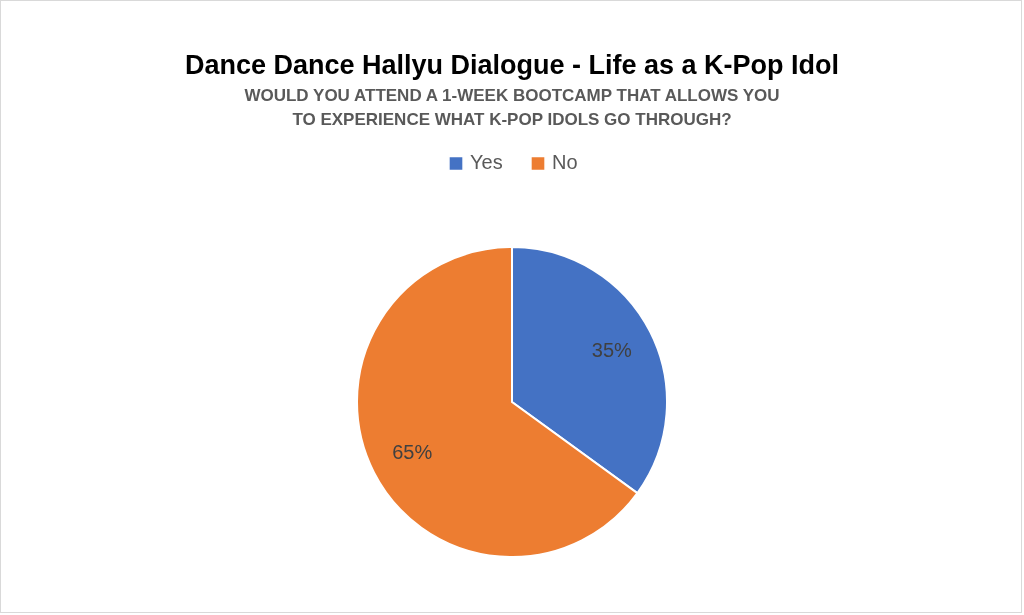  Describe the element at coordinates (612, 350) in the screenshot. I see `data-label: 35%` at that location.